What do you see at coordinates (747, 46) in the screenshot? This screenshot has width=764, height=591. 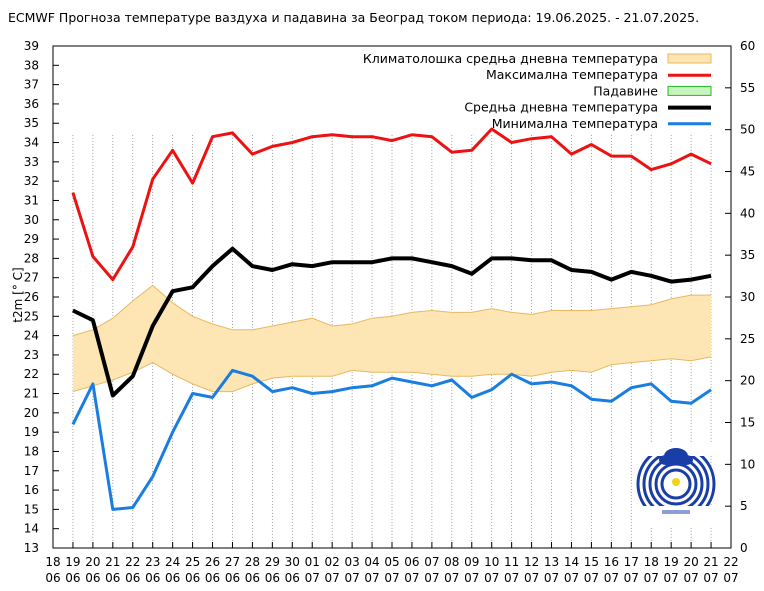 I see `y2-tick-label: 60` at bounding box center [747, 46].